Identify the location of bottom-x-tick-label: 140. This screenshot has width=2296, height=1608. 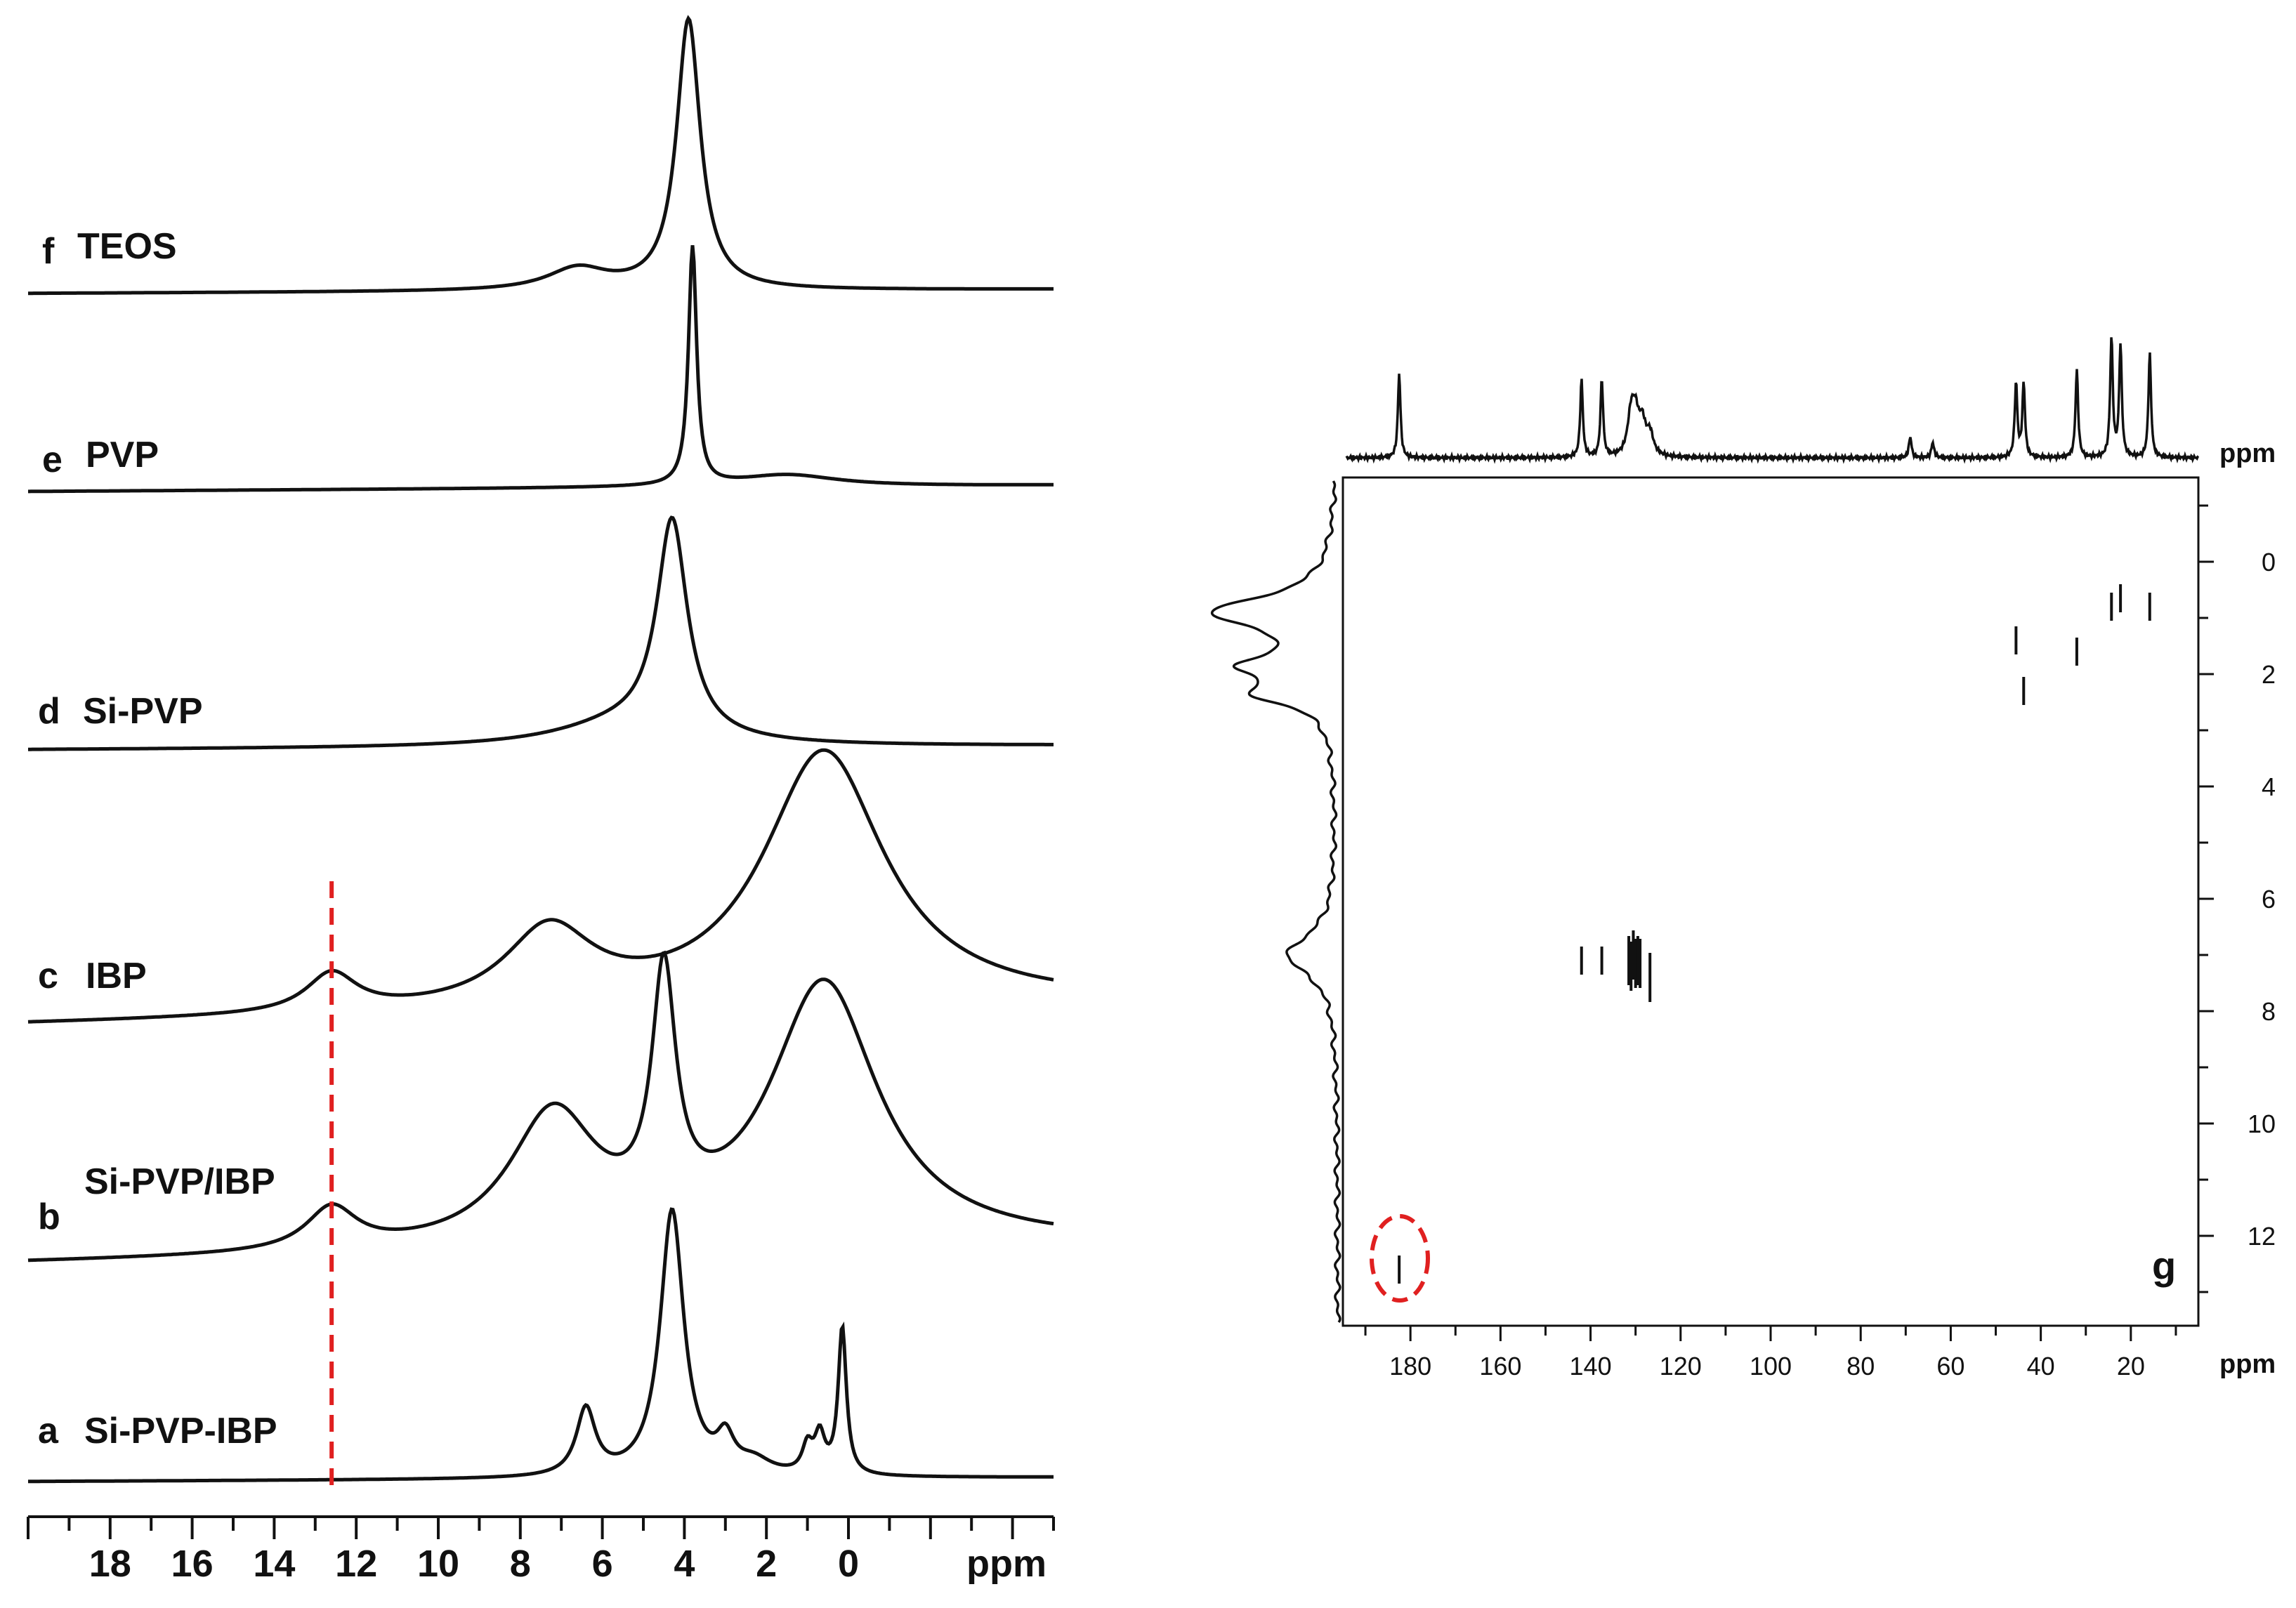
(1591, 1366).